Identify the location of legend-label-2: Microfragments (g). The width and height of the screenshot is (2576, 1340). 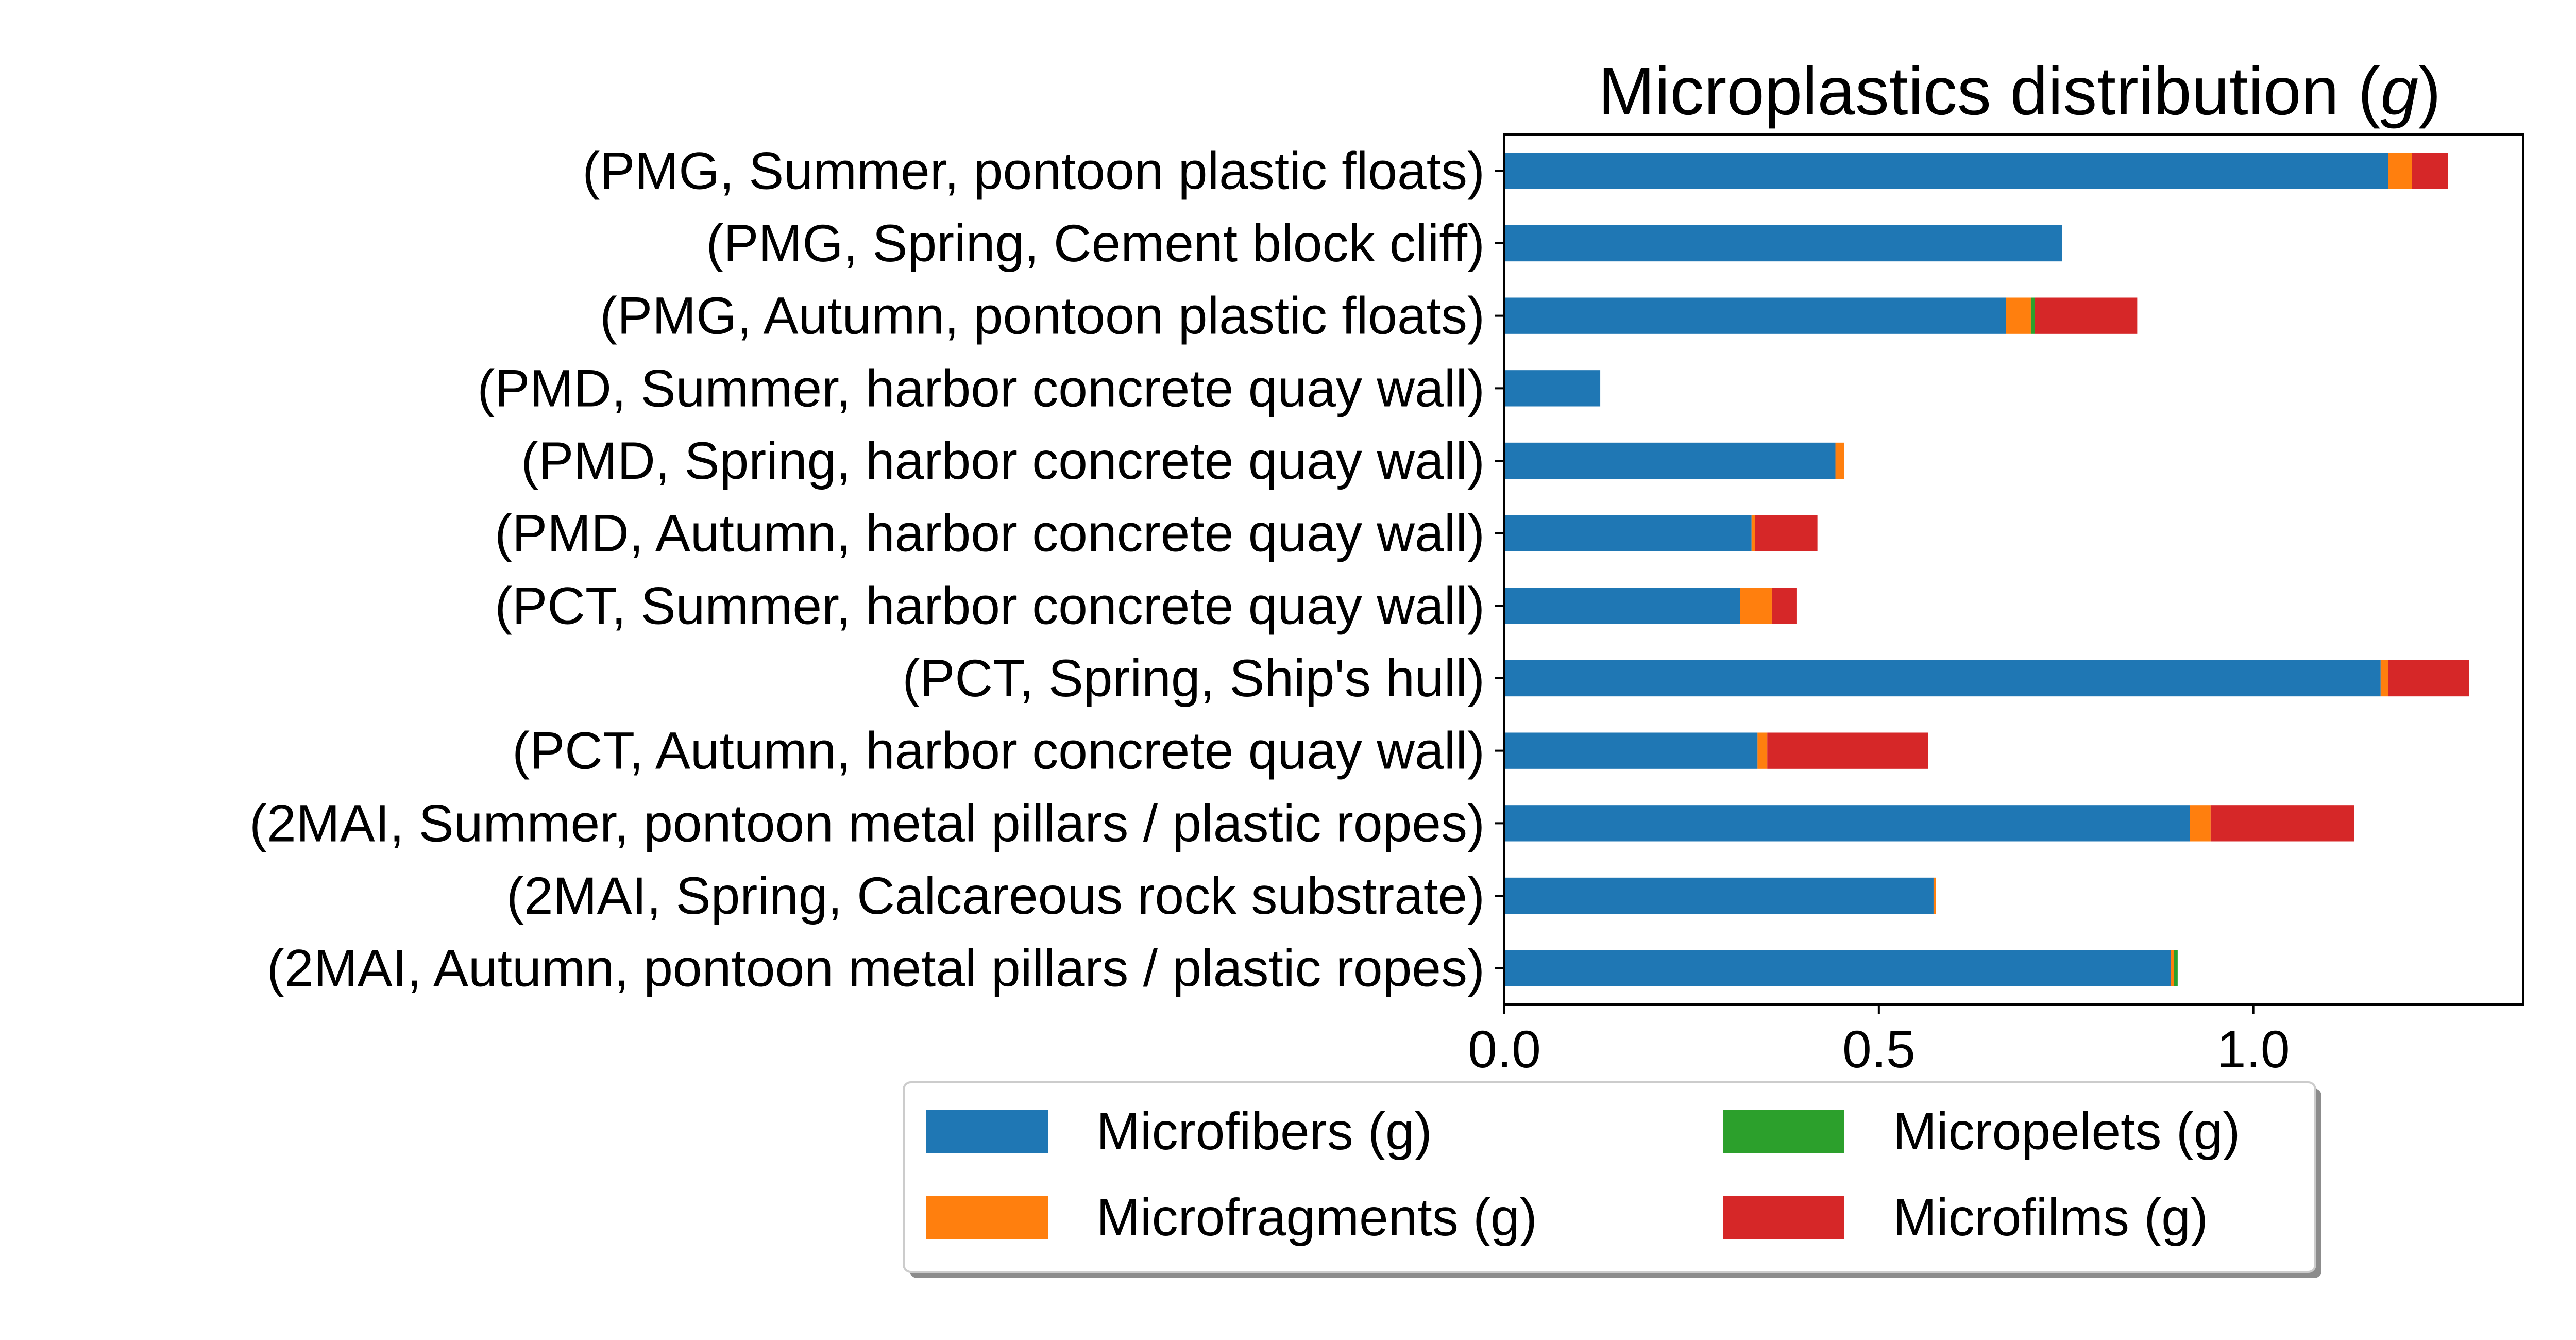
(1316, 1217).